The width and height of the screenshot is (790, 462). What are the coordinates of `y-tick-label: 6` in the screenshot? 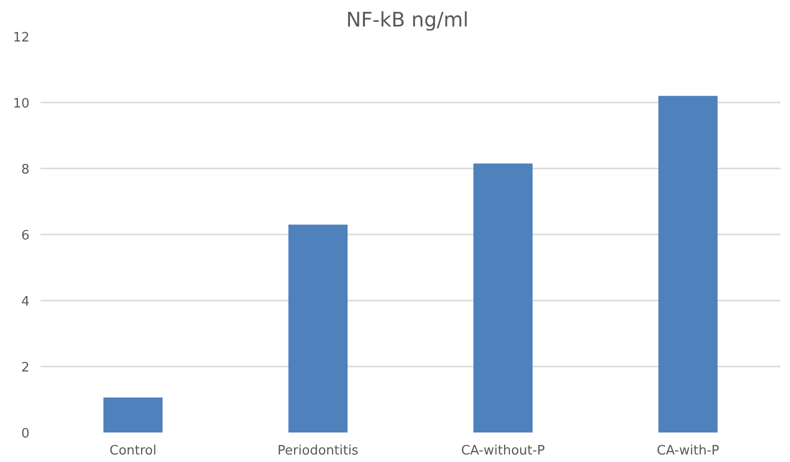 It's located at (25, 236).